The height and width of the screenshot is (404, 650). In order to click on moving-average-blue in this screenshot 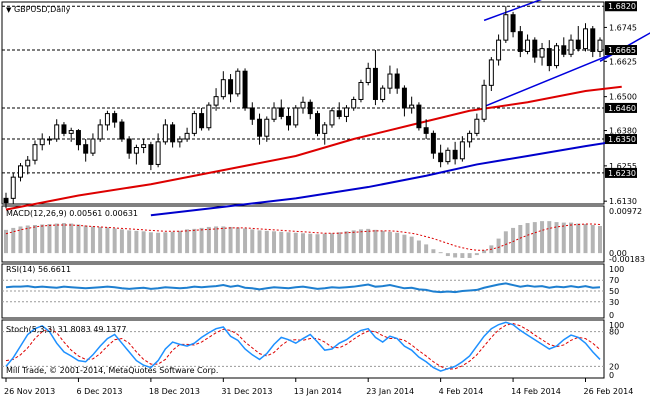, I will do `click(386, 178)`.